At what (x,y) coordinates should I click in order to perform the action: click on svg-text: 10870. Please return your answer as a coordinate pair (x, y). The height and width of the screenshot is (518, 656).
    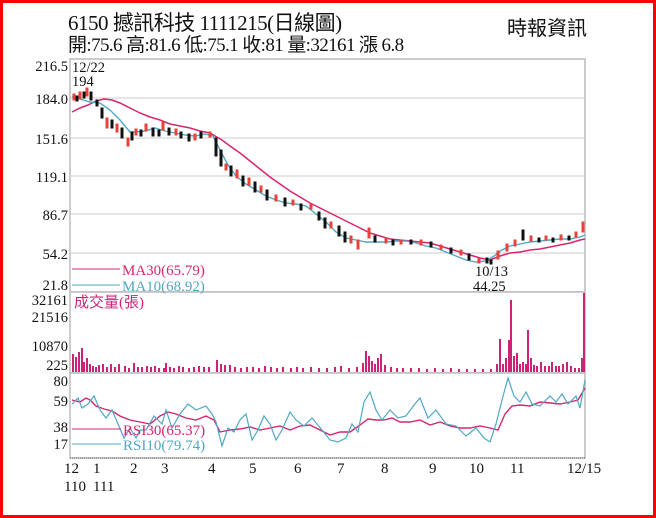
    Looking at the image, I should click on (50, 347).